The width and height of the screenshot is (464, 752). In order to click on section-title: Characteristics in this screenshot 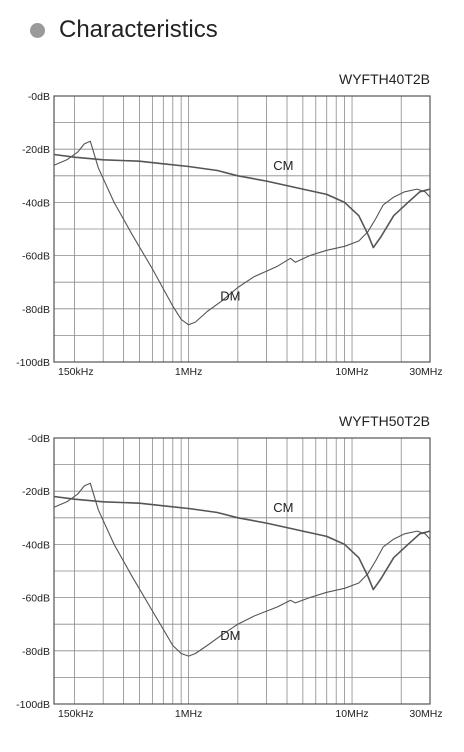, I will do `click(138, 29)`.